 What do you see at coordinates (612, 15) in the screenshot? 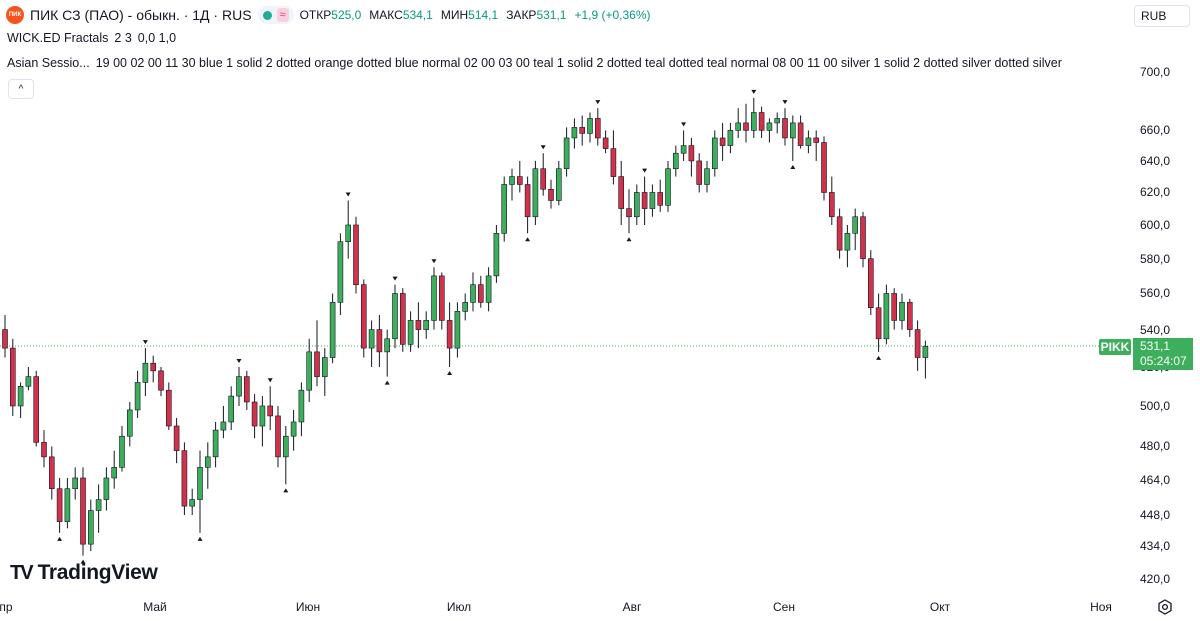
I see `ohlc-change: +1,9 (+0,36%)` at bounding box center [612, 15].